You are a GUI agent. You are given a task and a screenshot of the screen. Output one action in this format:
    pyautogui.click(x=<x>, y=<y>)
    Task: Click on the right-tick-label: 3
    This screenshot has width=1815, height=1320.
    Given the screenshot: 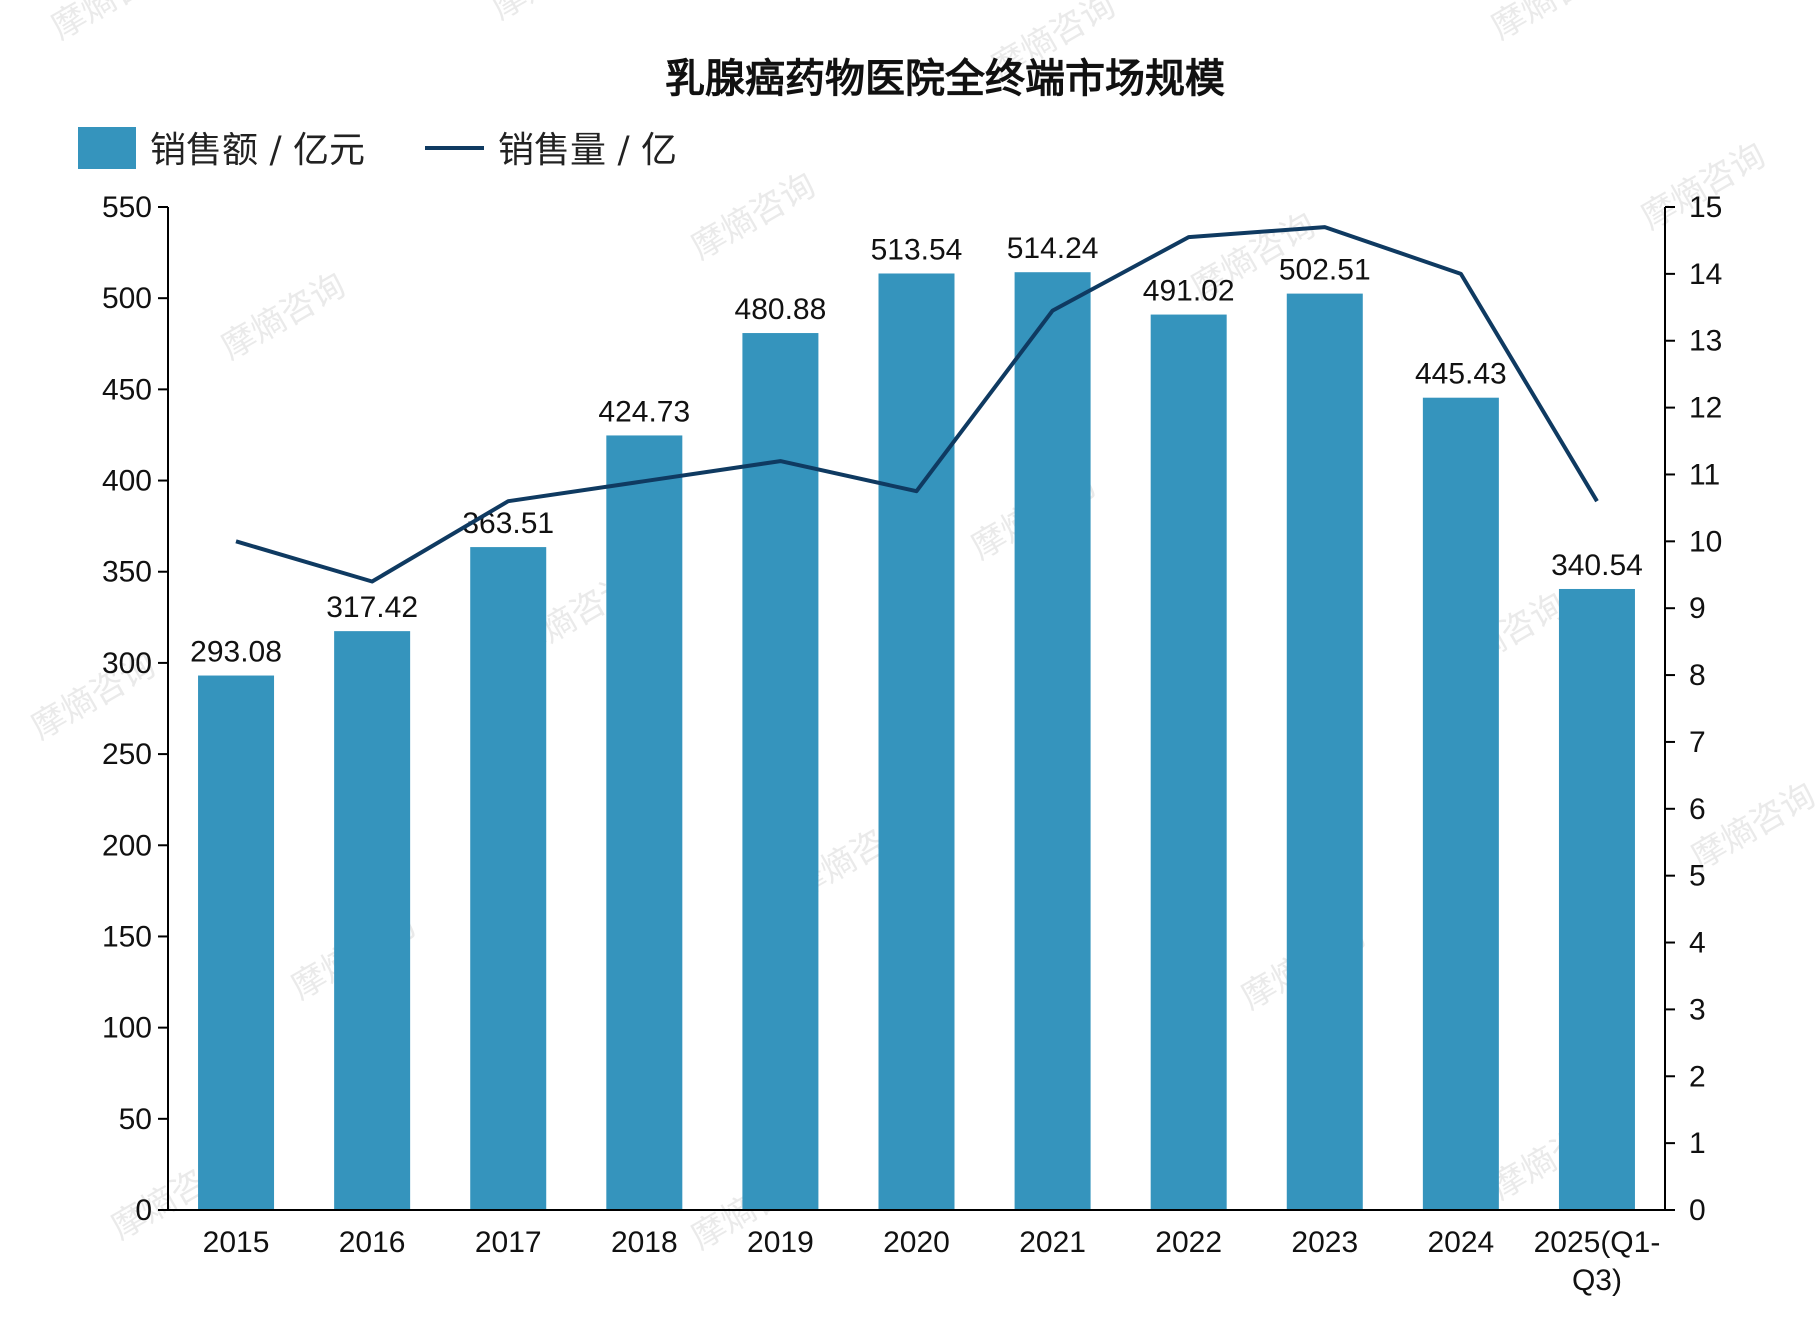 What is the action you would take?
    pyautogui.click(x=1697, y=1009)
    